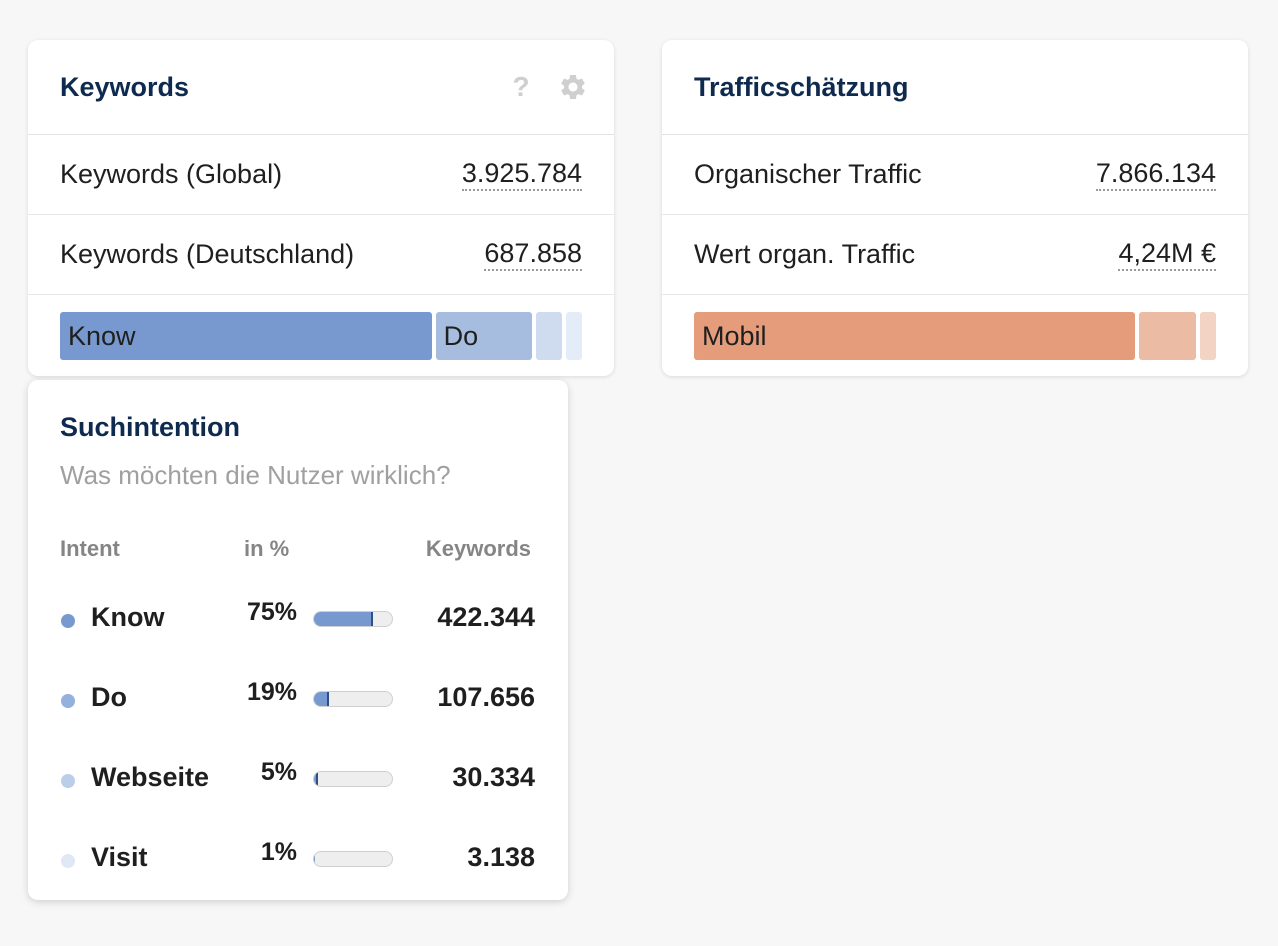 The image size is (1278, 946). I want to click on device-segment-other, so click(1207, 336).